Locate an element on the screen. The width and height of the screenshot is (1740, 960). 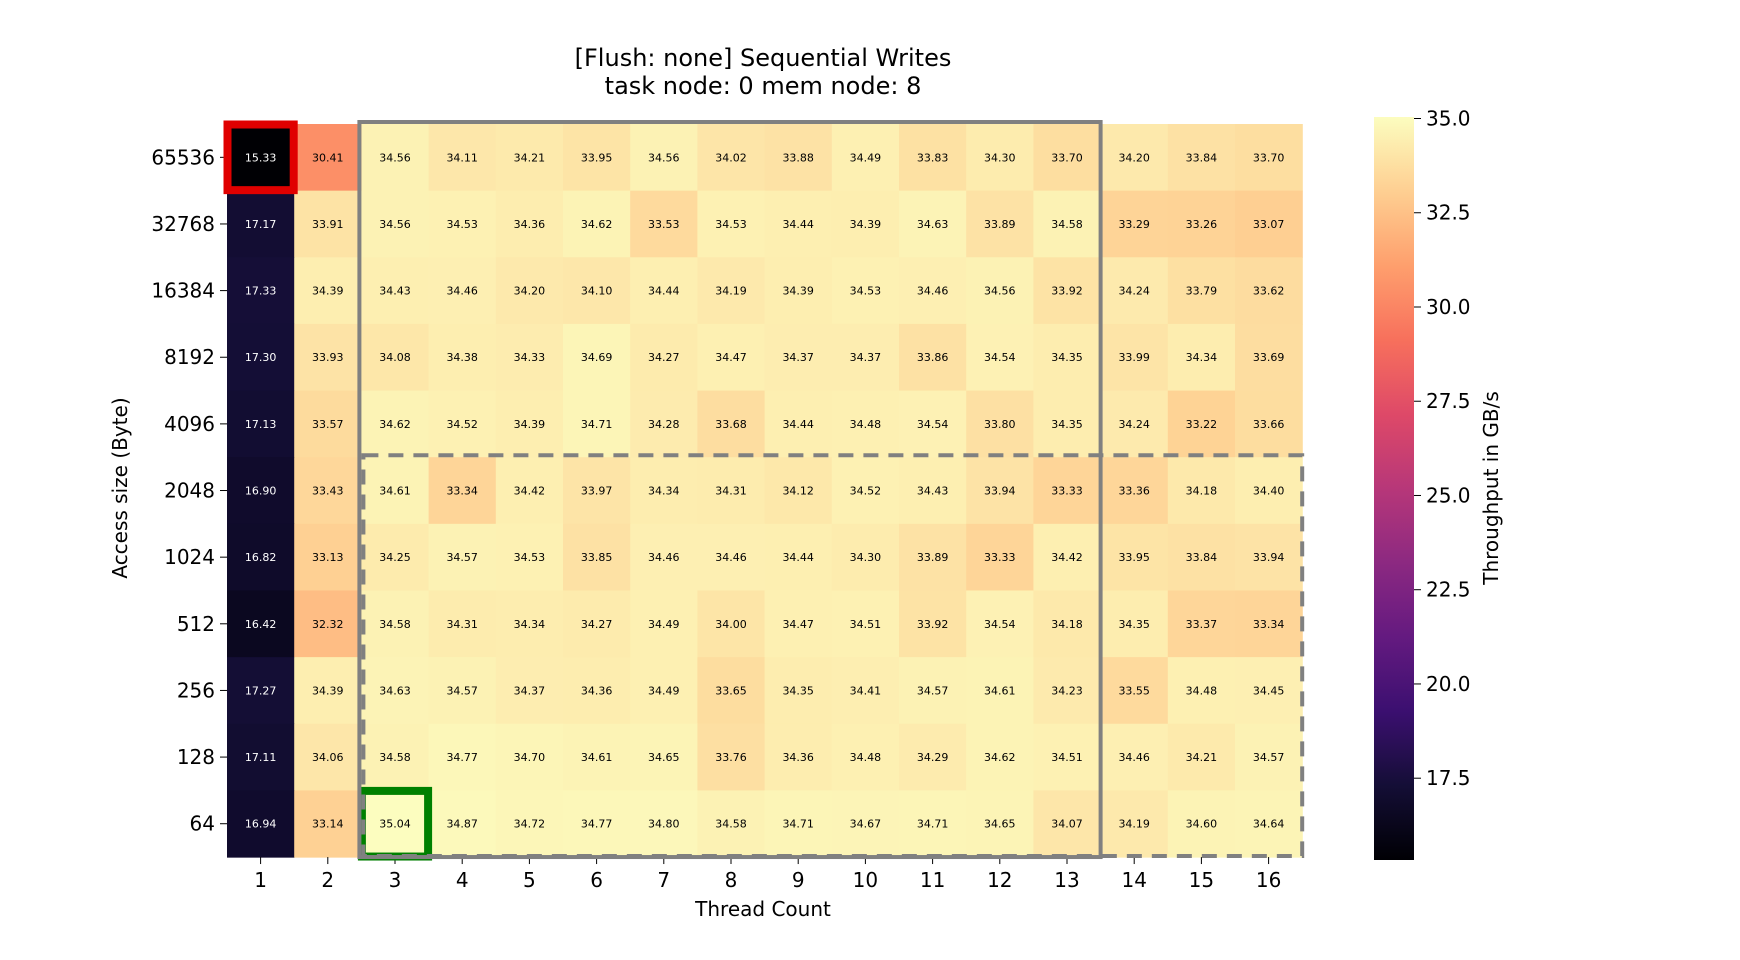
cell-value-label: 34.02 is located at coordinates (731, 157).